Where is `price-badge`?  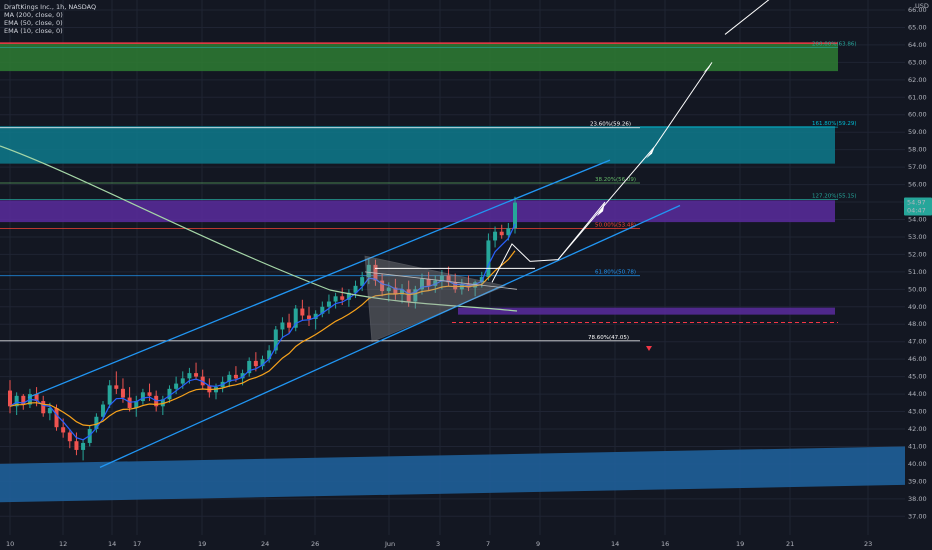 price-badge is located at coordinates (918, 206).